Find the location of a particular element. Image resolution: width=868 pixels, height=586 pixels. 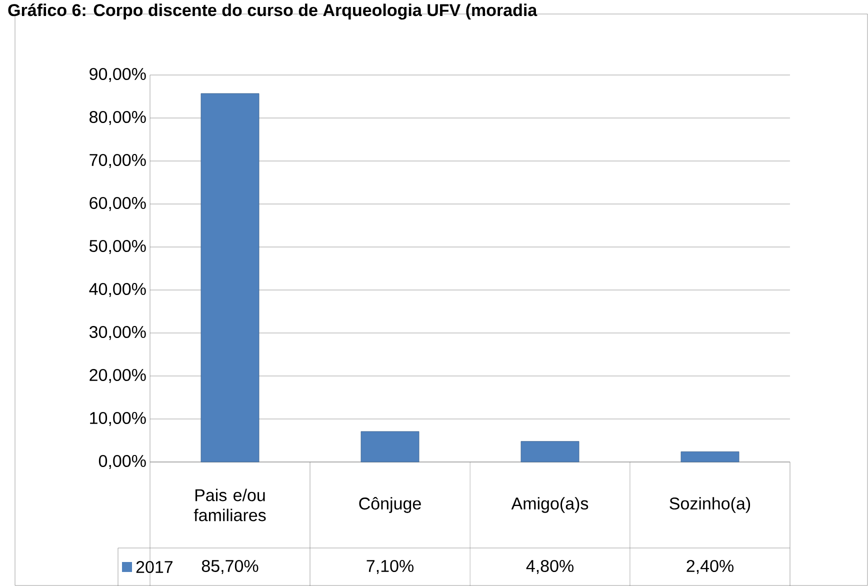

data-label: 4,80% is located at coordinates (550, 567).